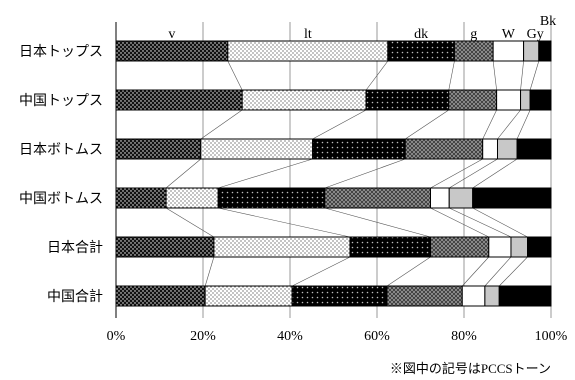 The height and width of the screenshot is (380, 575). I want to click on series-label: dk, so click(421, 34).